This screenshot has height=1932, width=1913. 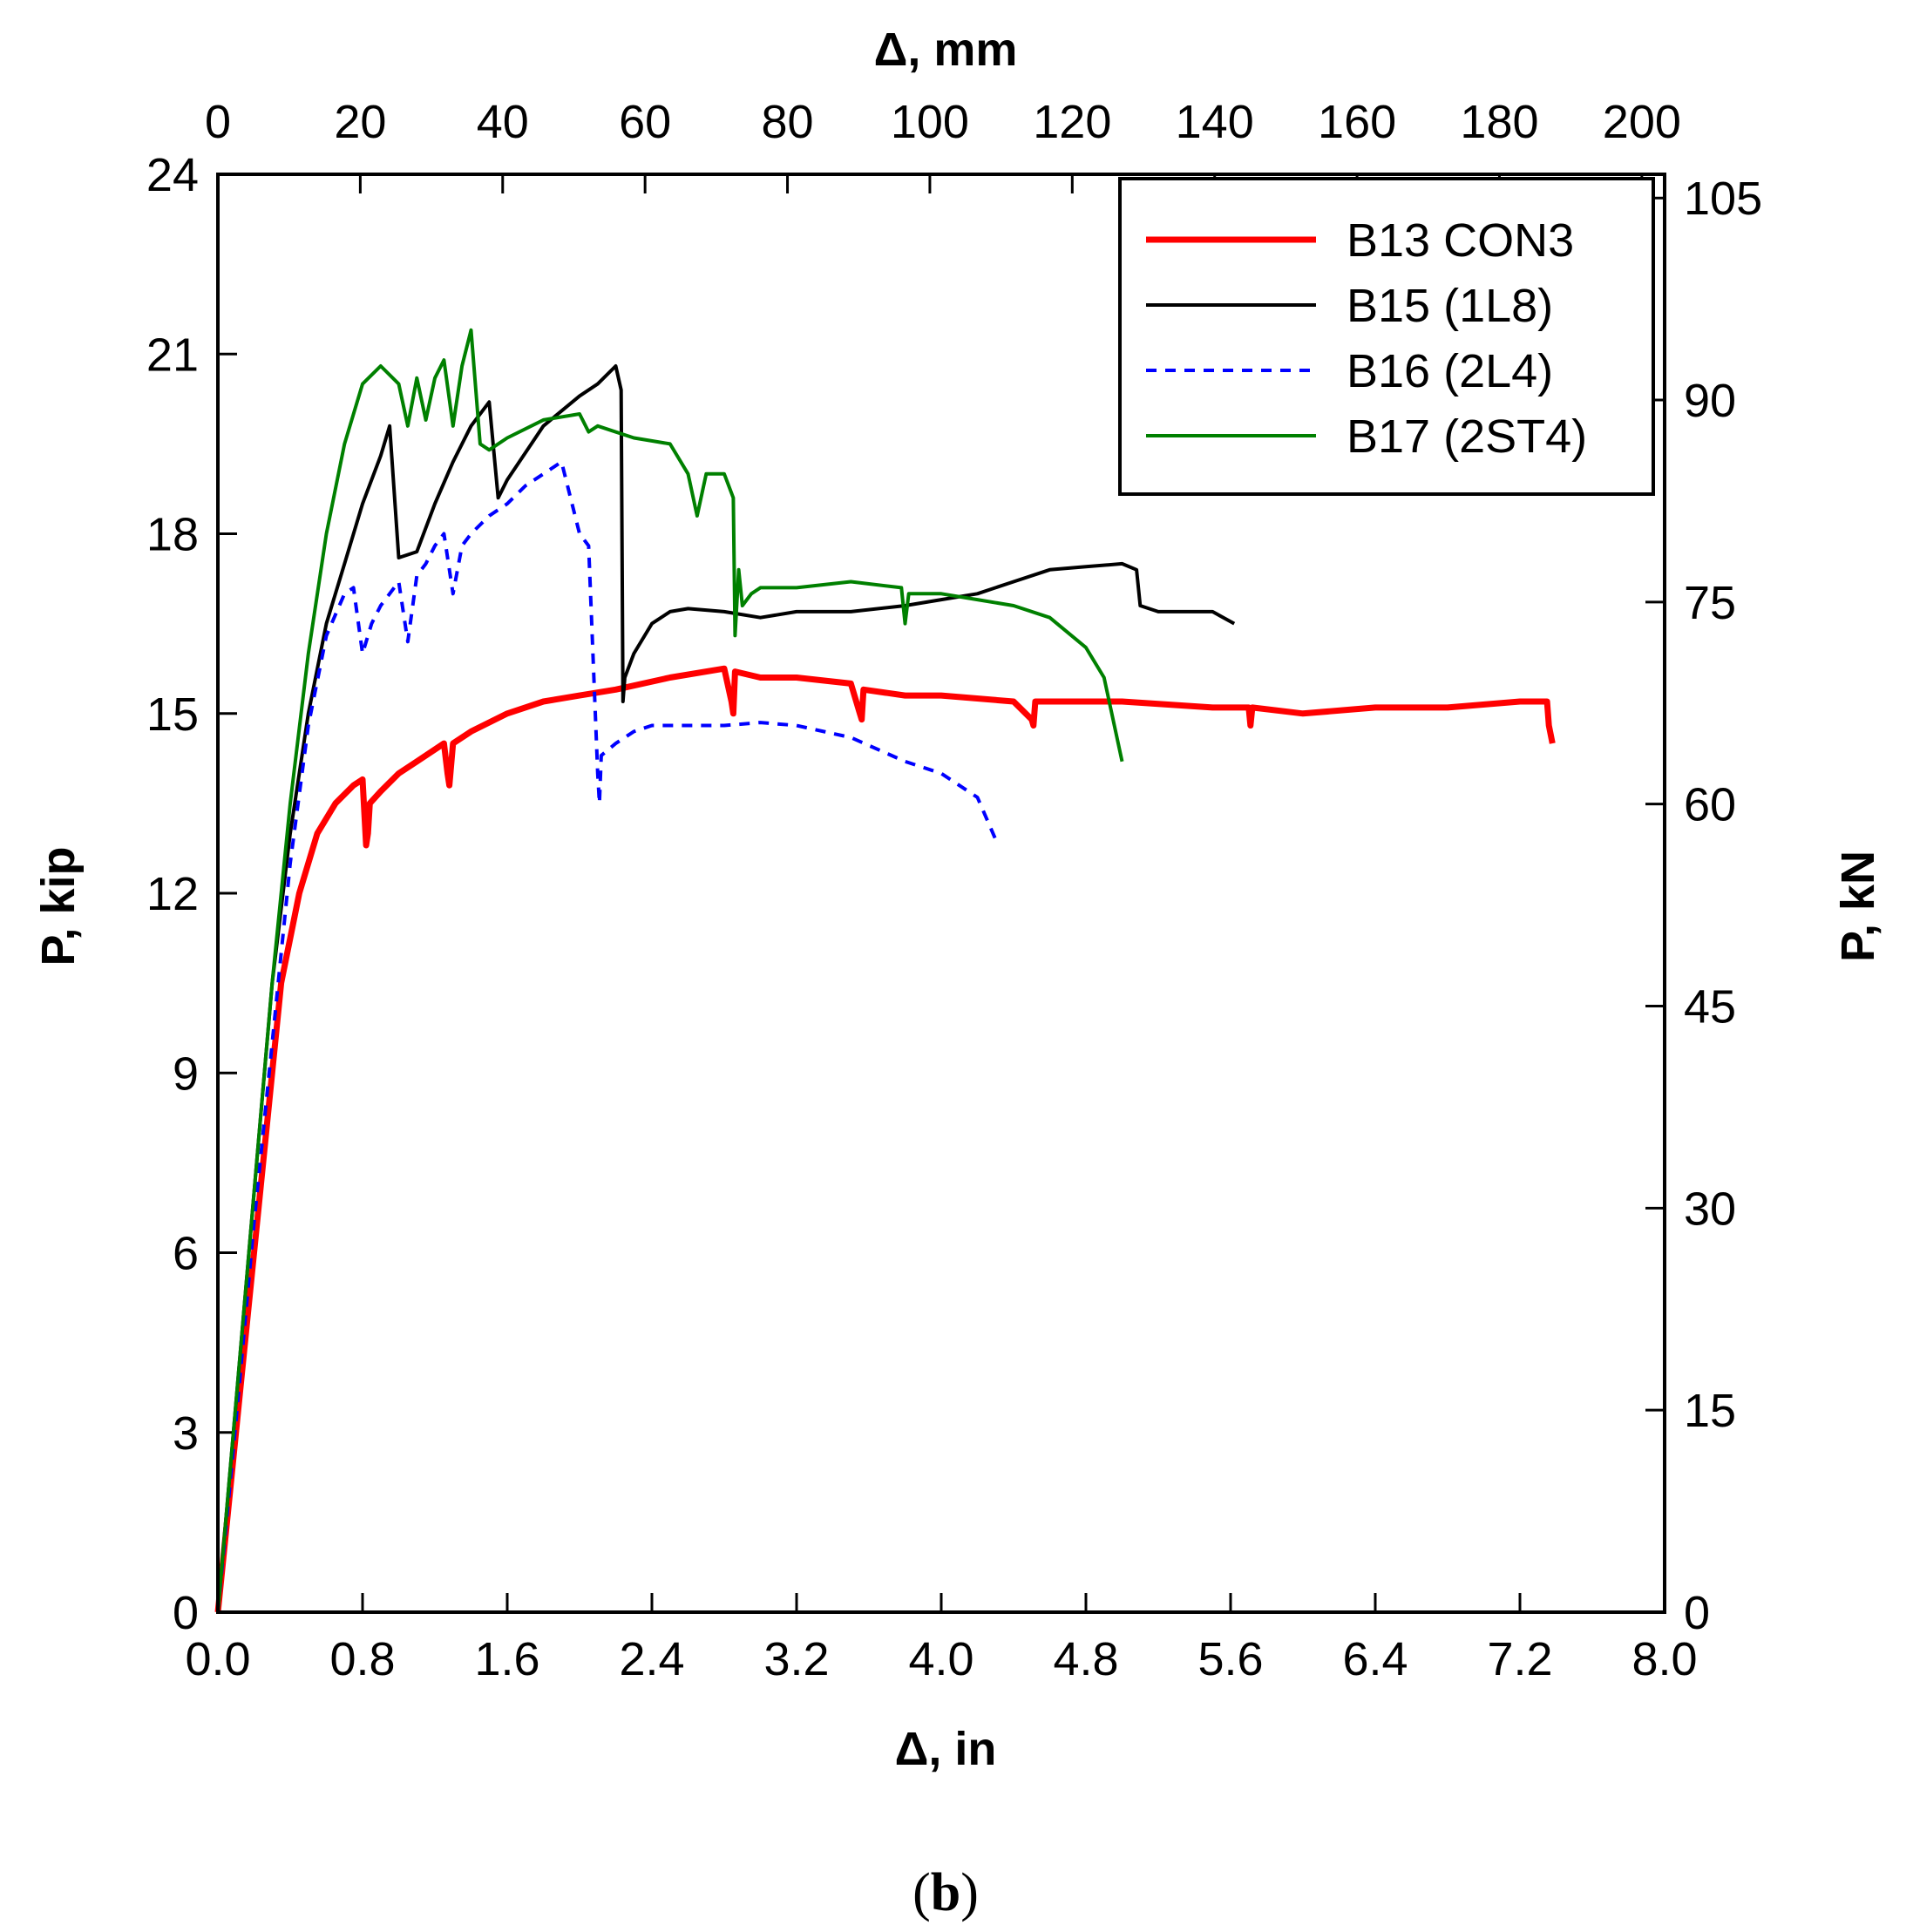 What do you see at coordinates (186, 1074) in the screenshot?
I see `y-left-tick-label: 9` at bounding box center [186, 1074].